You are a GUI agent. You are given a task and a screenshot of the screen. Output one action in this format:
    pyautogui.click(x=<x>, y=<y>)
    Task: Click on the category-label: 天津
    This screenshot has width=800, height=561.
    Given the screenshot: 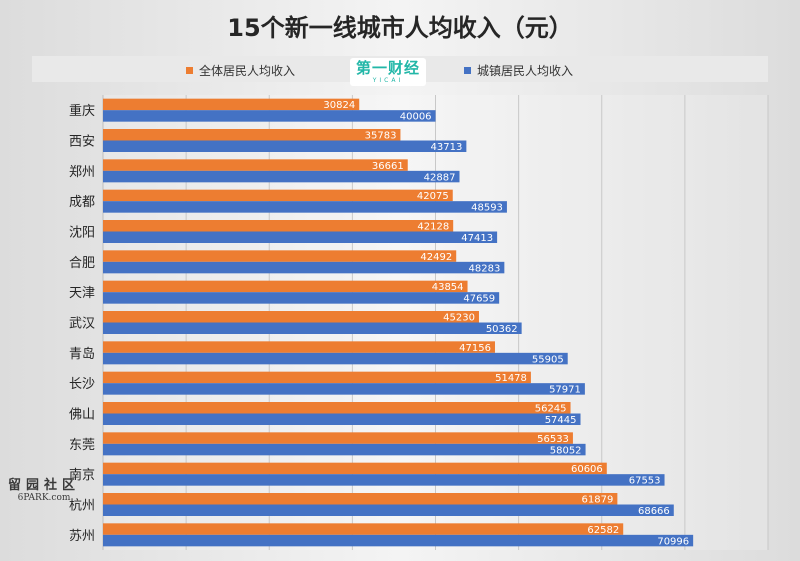 What is the action you would take?
    pyautogui.click(x=82, y=293)
    